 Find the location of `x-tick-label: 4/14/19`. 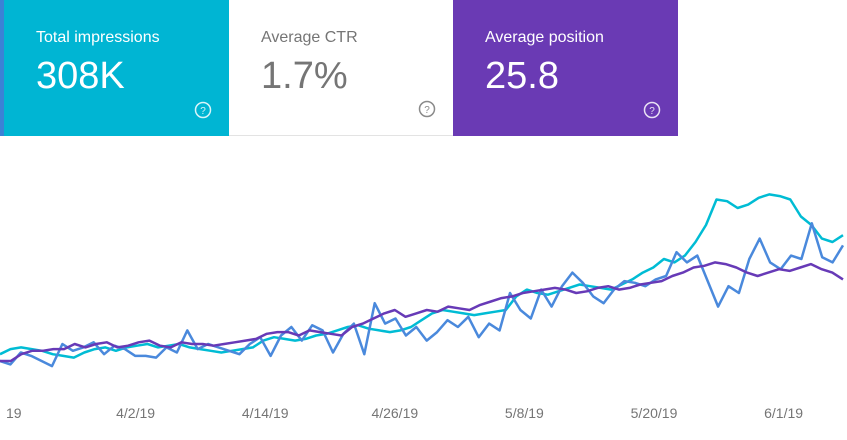

x-tick-label: 4/14/19 is located at coordinates (265, 413).